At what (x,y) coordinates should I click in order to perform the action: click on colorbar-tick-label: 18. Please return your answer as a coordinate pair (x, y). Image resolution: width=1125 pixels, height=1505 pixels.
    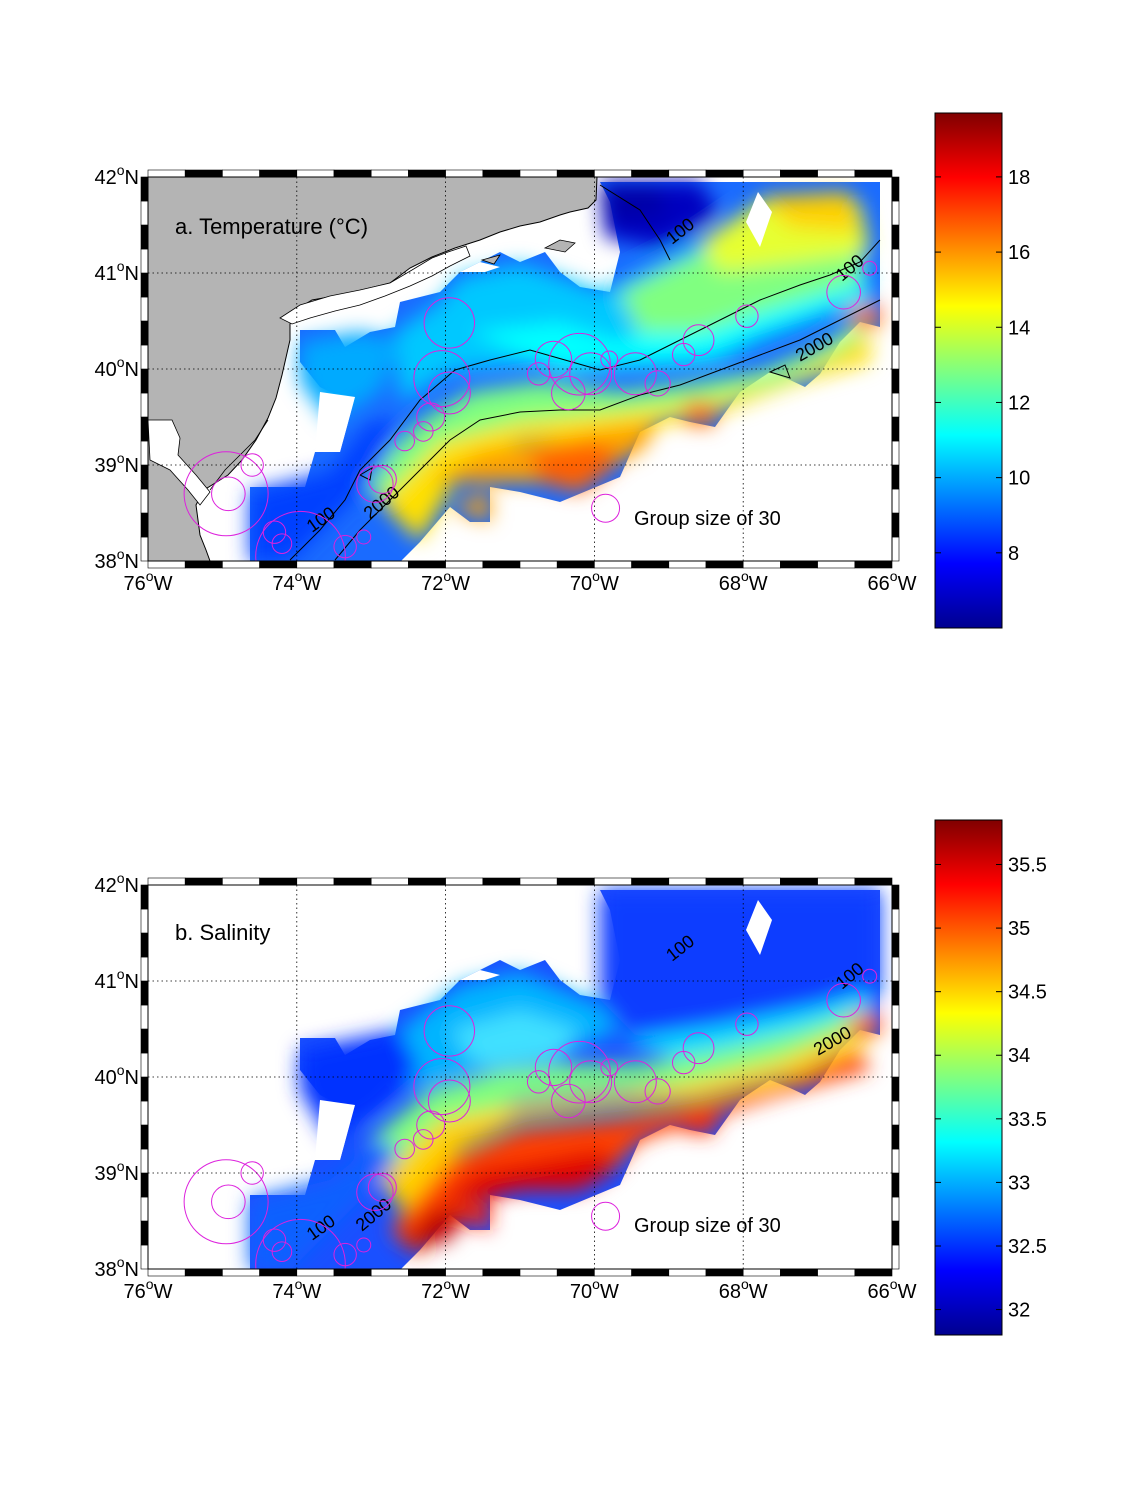
    Looking at the image, I should click on (1019, 178).